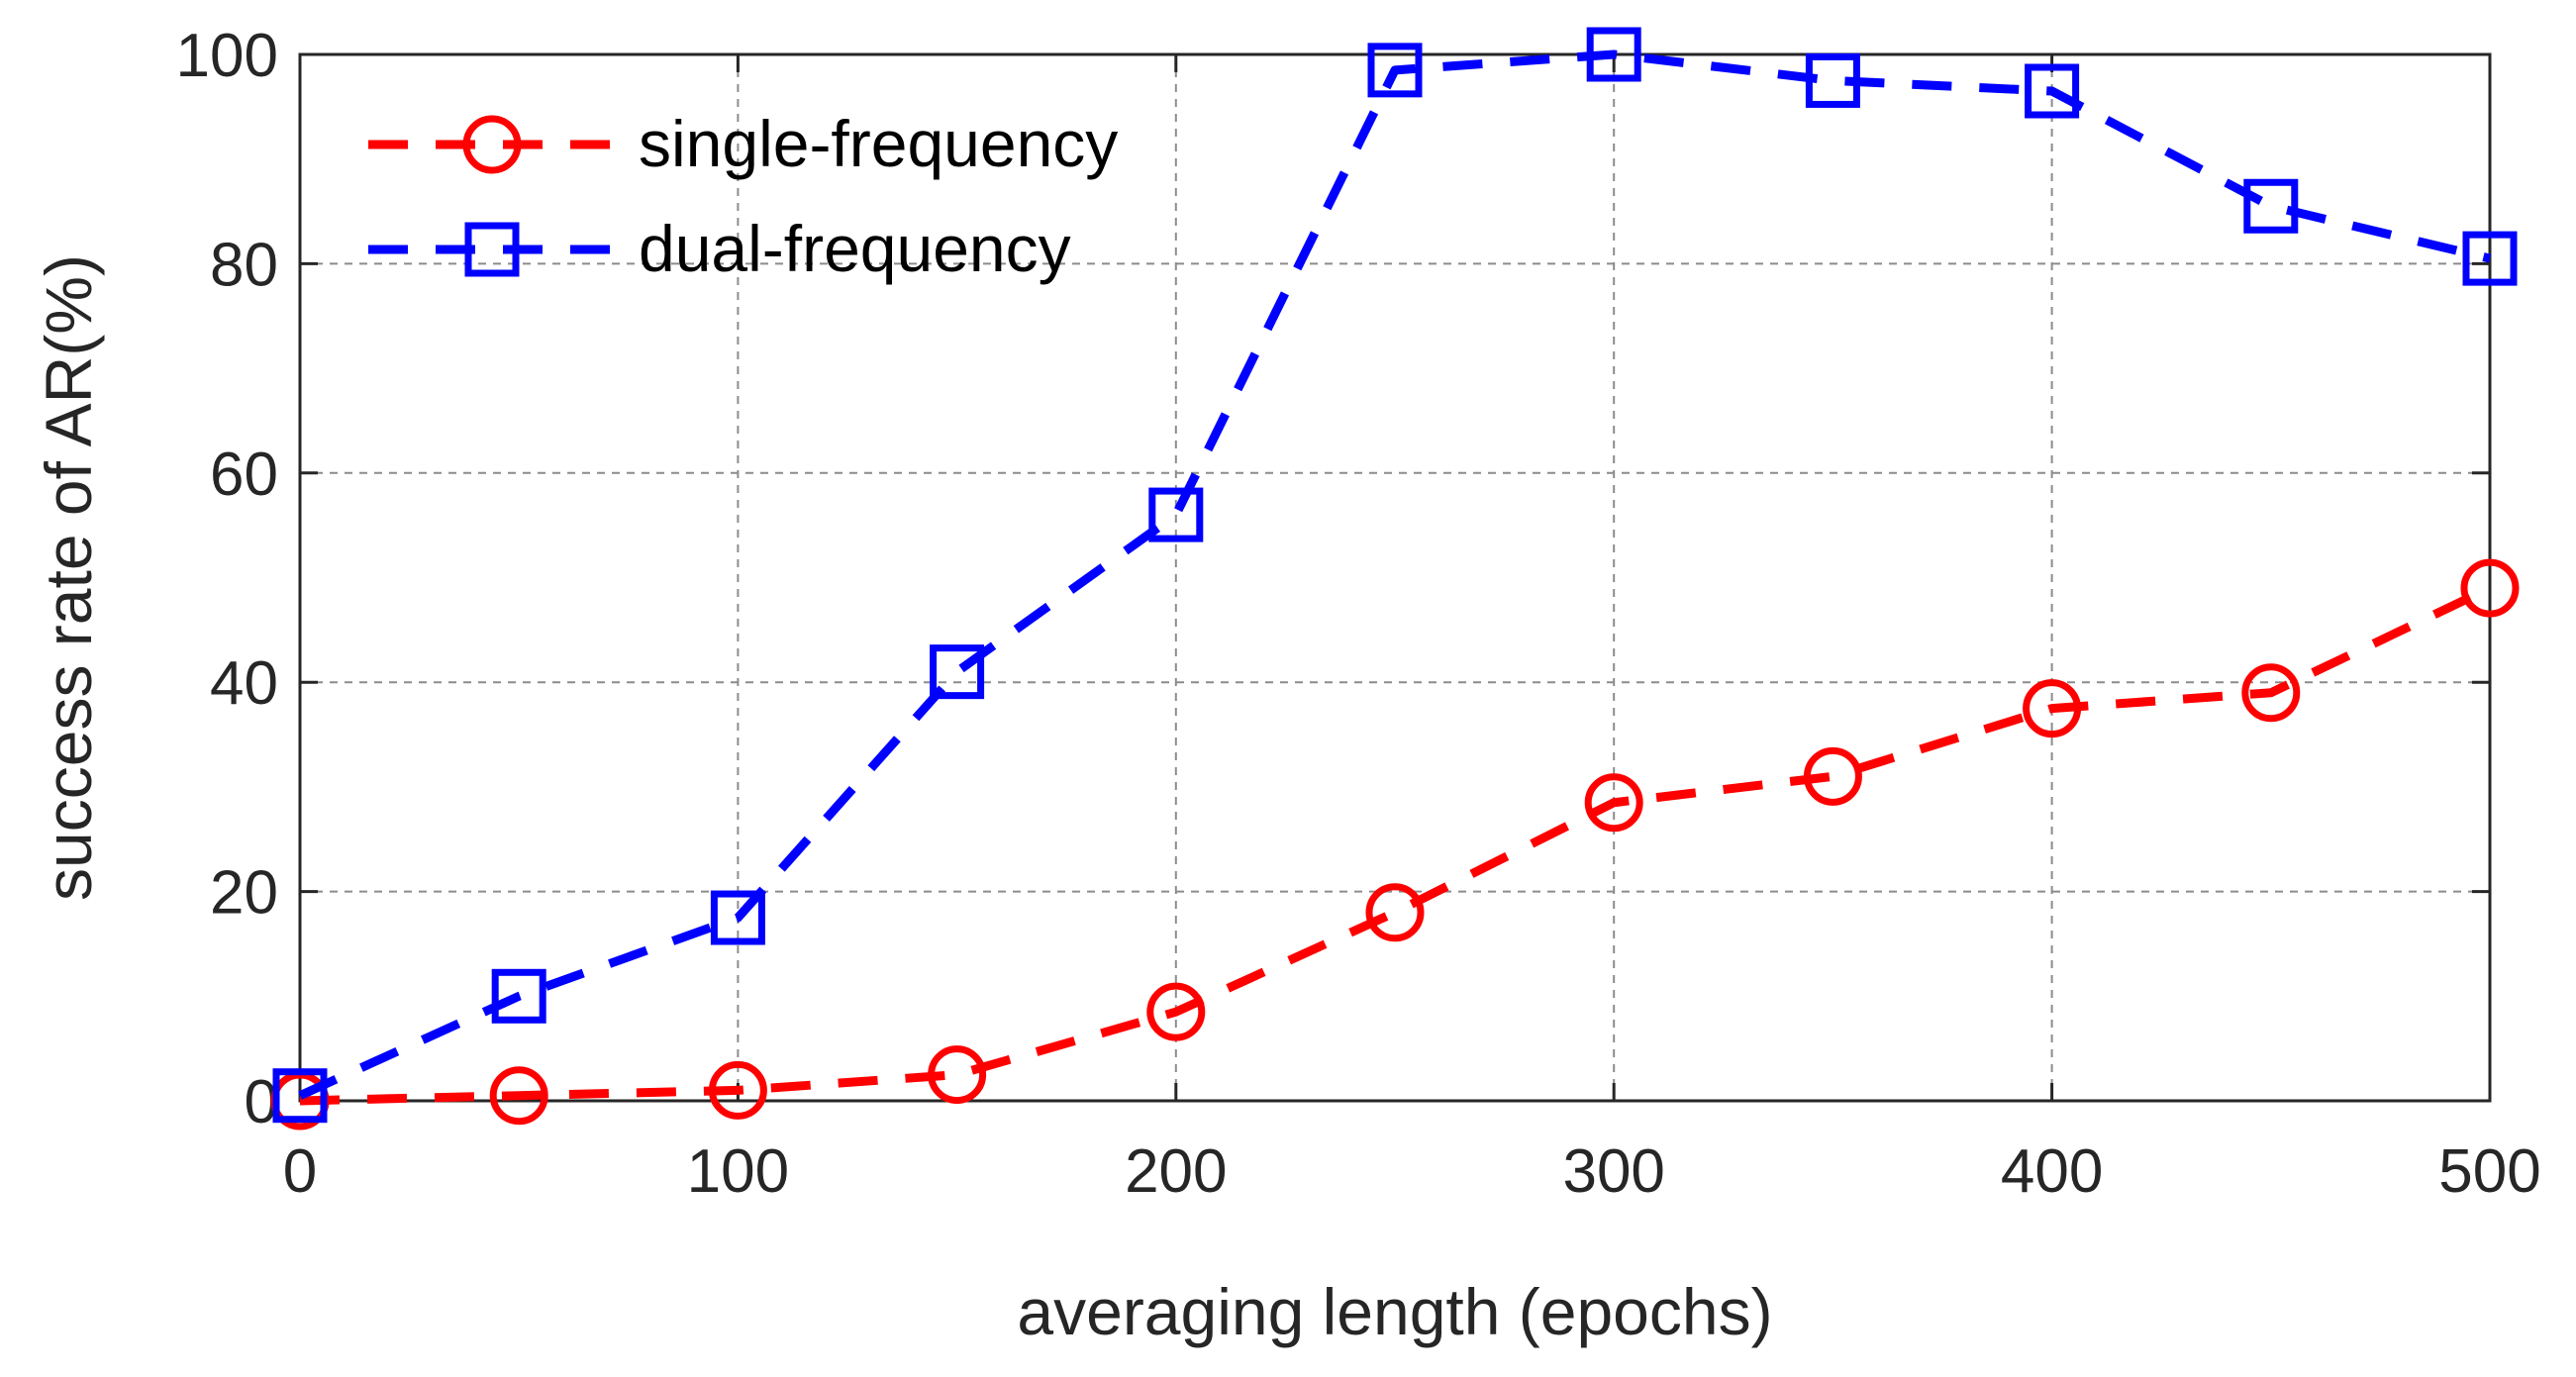  What do you see at coordinates (1613, 1171) in the screenshot?
I see `x-tick-label-300: 300` at bounding box center [1613, 1171].